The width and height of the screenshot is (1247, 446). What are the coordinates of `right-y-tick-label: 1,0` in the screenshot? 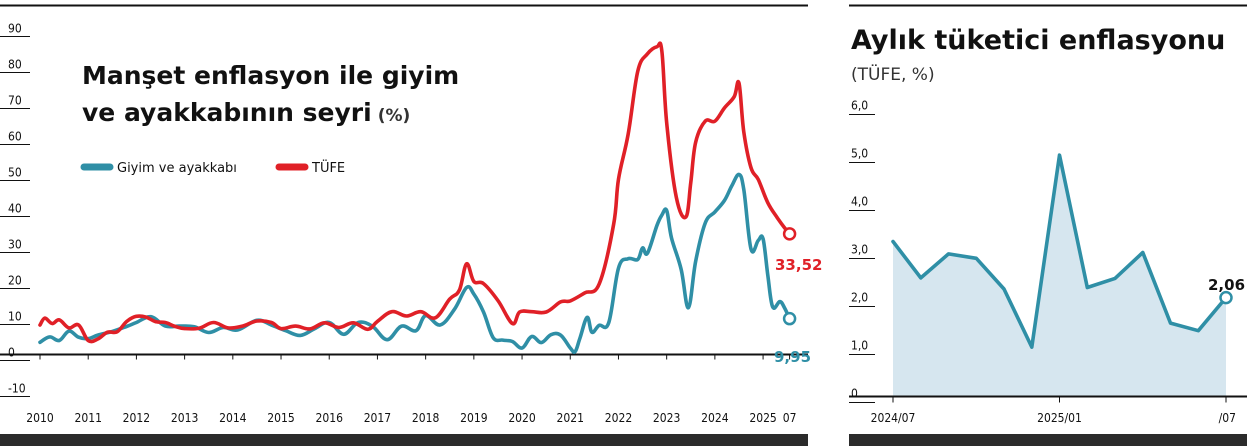 It's located at (859, 346).